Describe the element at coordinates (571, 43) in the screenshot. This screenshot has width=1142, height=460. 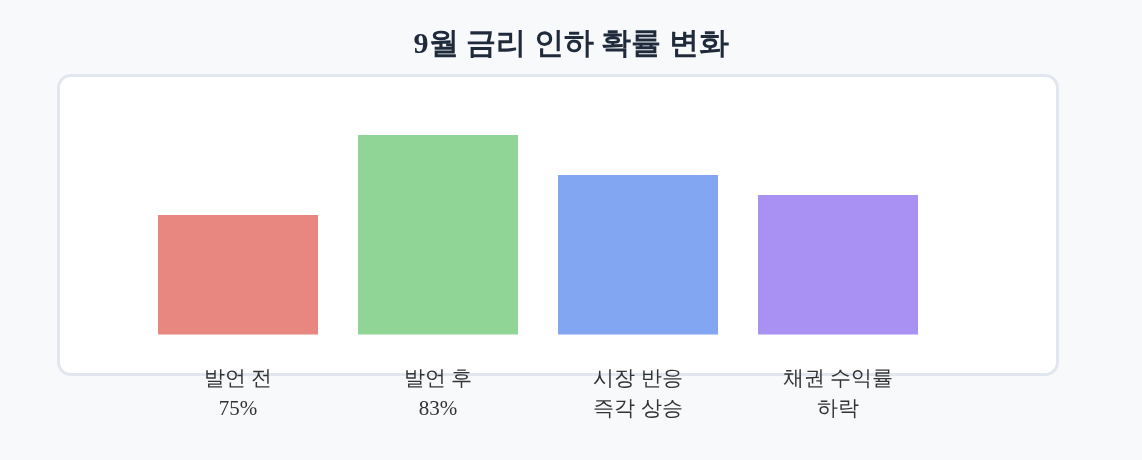
I see `chart-title: 9월 금리 인하 확률 변화` at that location.